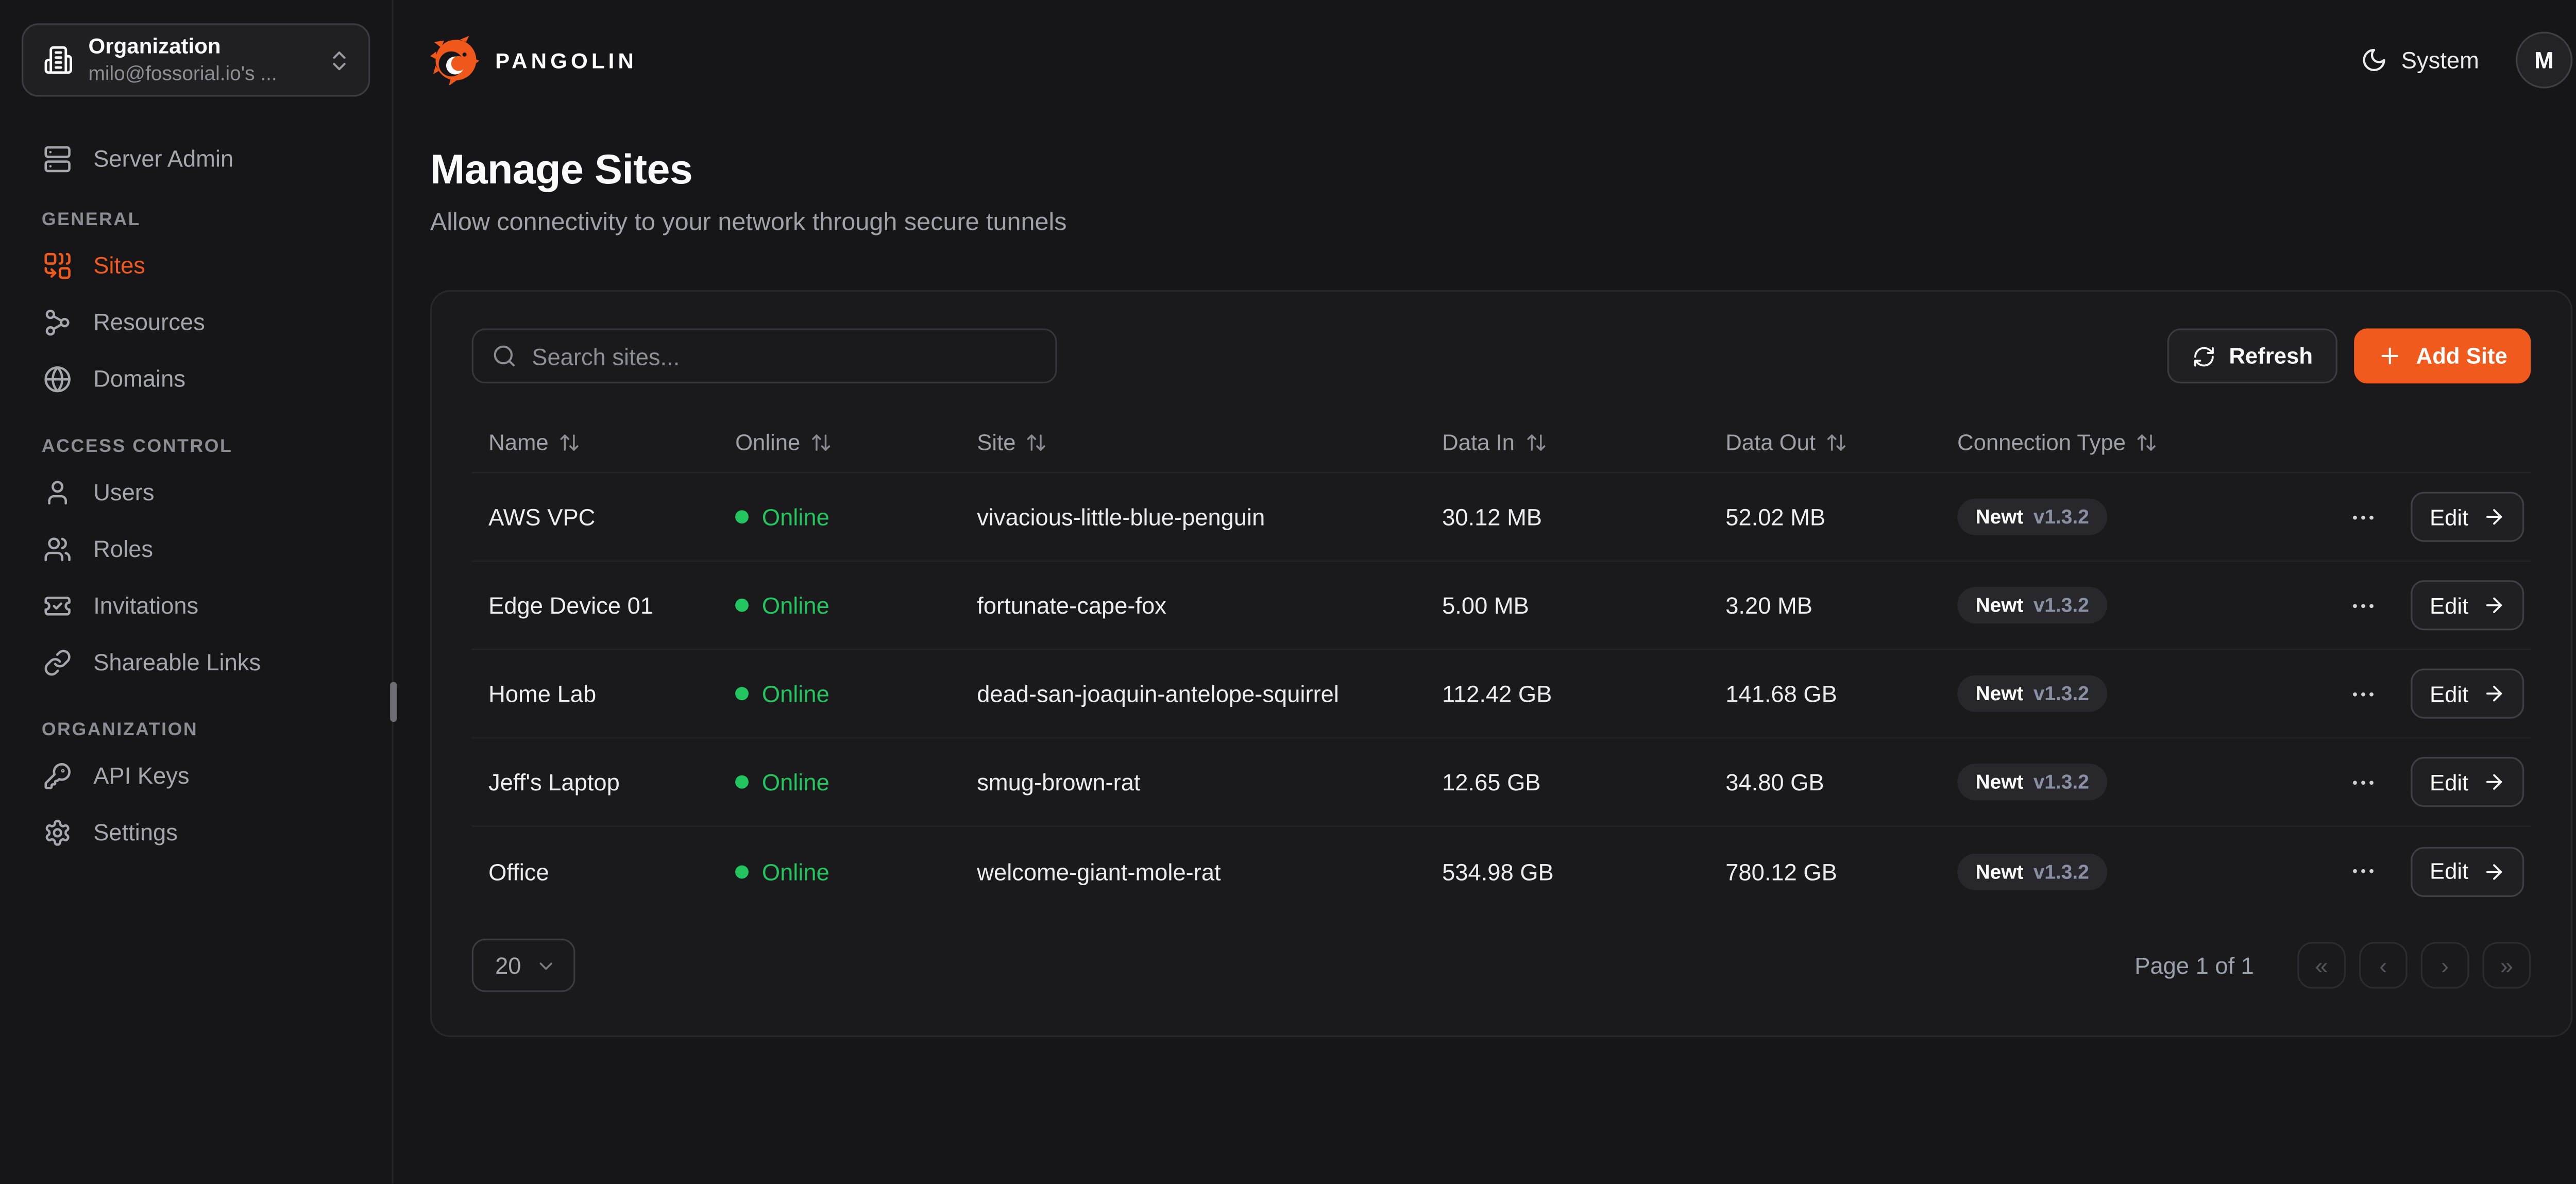  Describe the element at coordinates (57, 322) in the screenshot. I see `share-network-icon` at that location.